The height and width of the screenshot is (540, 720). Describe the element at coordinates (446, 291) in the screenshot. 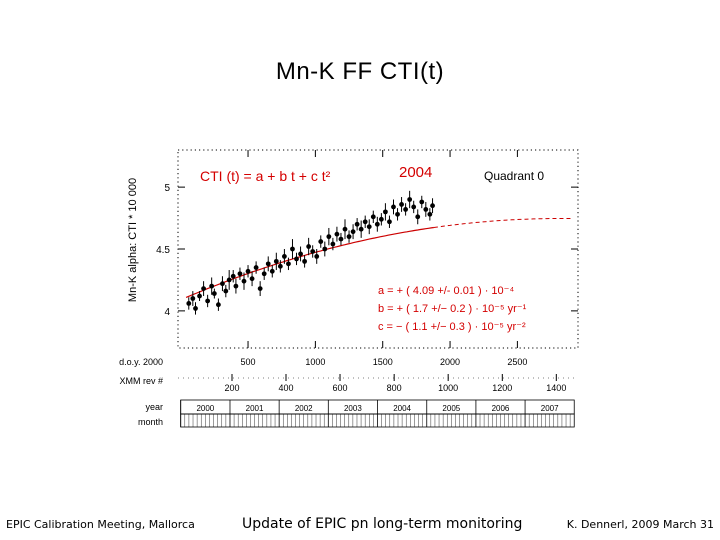

I see `fit-line-a: a = + ( 4.09 +/- 0.01 ) · 10⁻⁴` at that location.